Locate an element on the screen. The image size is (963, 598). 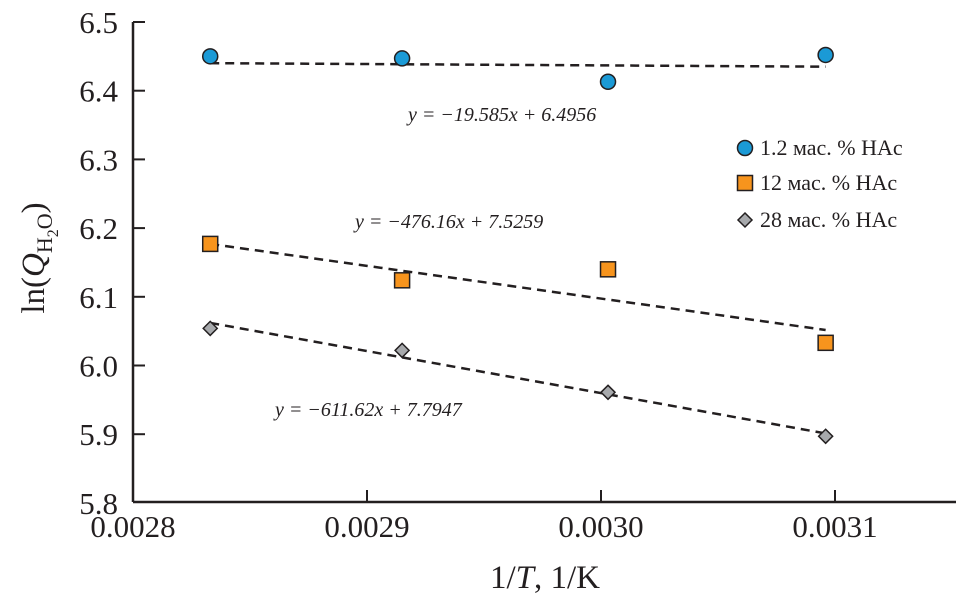
fit-equation: y = −611.62x + 7.7947 is located at coordinates (368, 410).